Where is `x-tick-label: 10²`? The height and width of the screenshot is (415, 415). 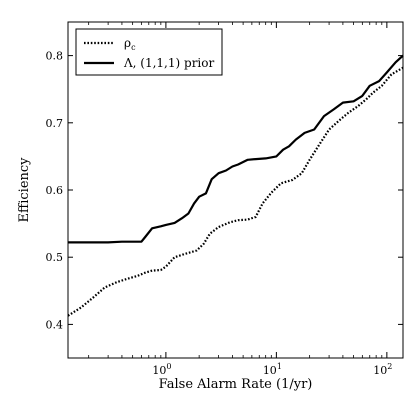
x-tick-label: 10² is located at coordinates (382, 369).